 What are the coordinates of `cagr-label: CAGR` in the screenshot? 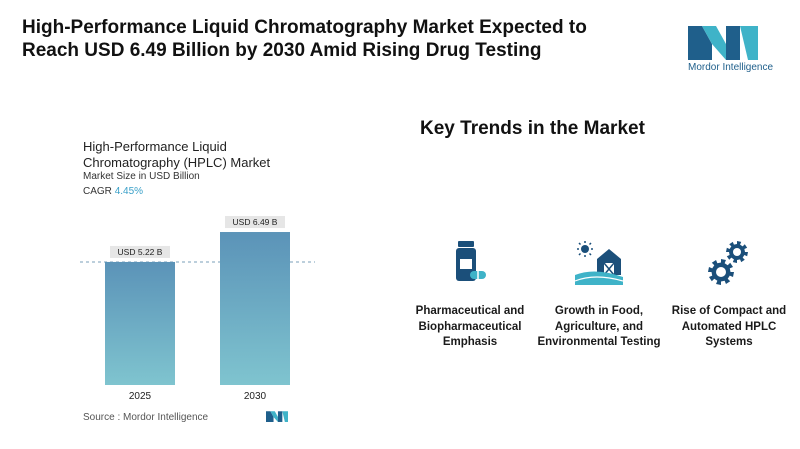 It's located at (97, 191).